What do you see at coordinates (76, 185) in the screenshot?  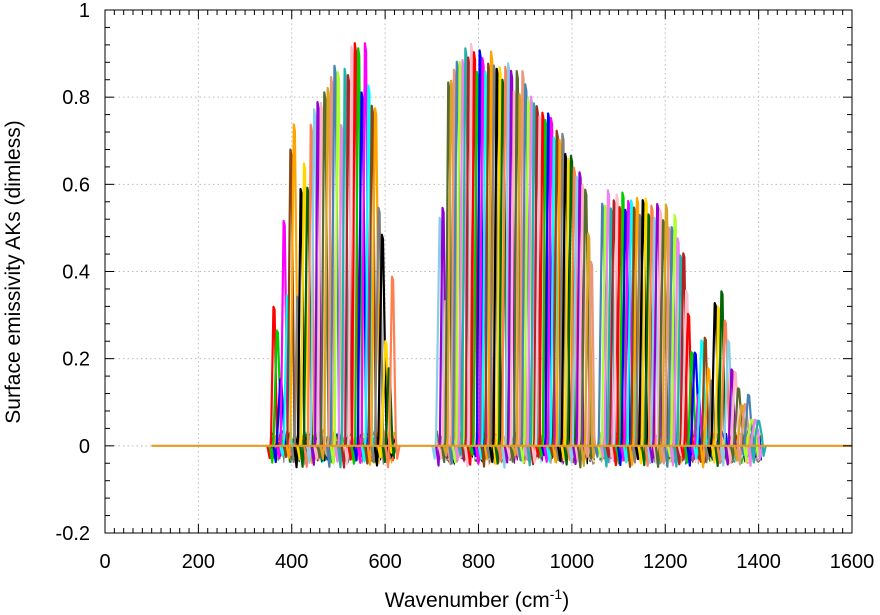 I see `y-tick-label: 0.6` at bounding box center [76, 185].